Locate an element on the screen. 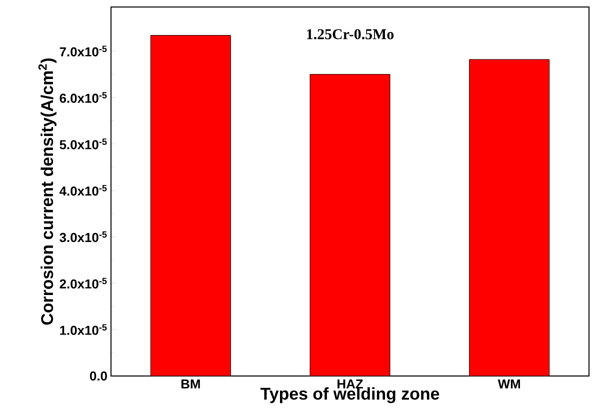 The width and height of the screenshot is (593, 414). y-tick-label: 7.0x10$^{-5}$ is located at coordinates (83, 51).